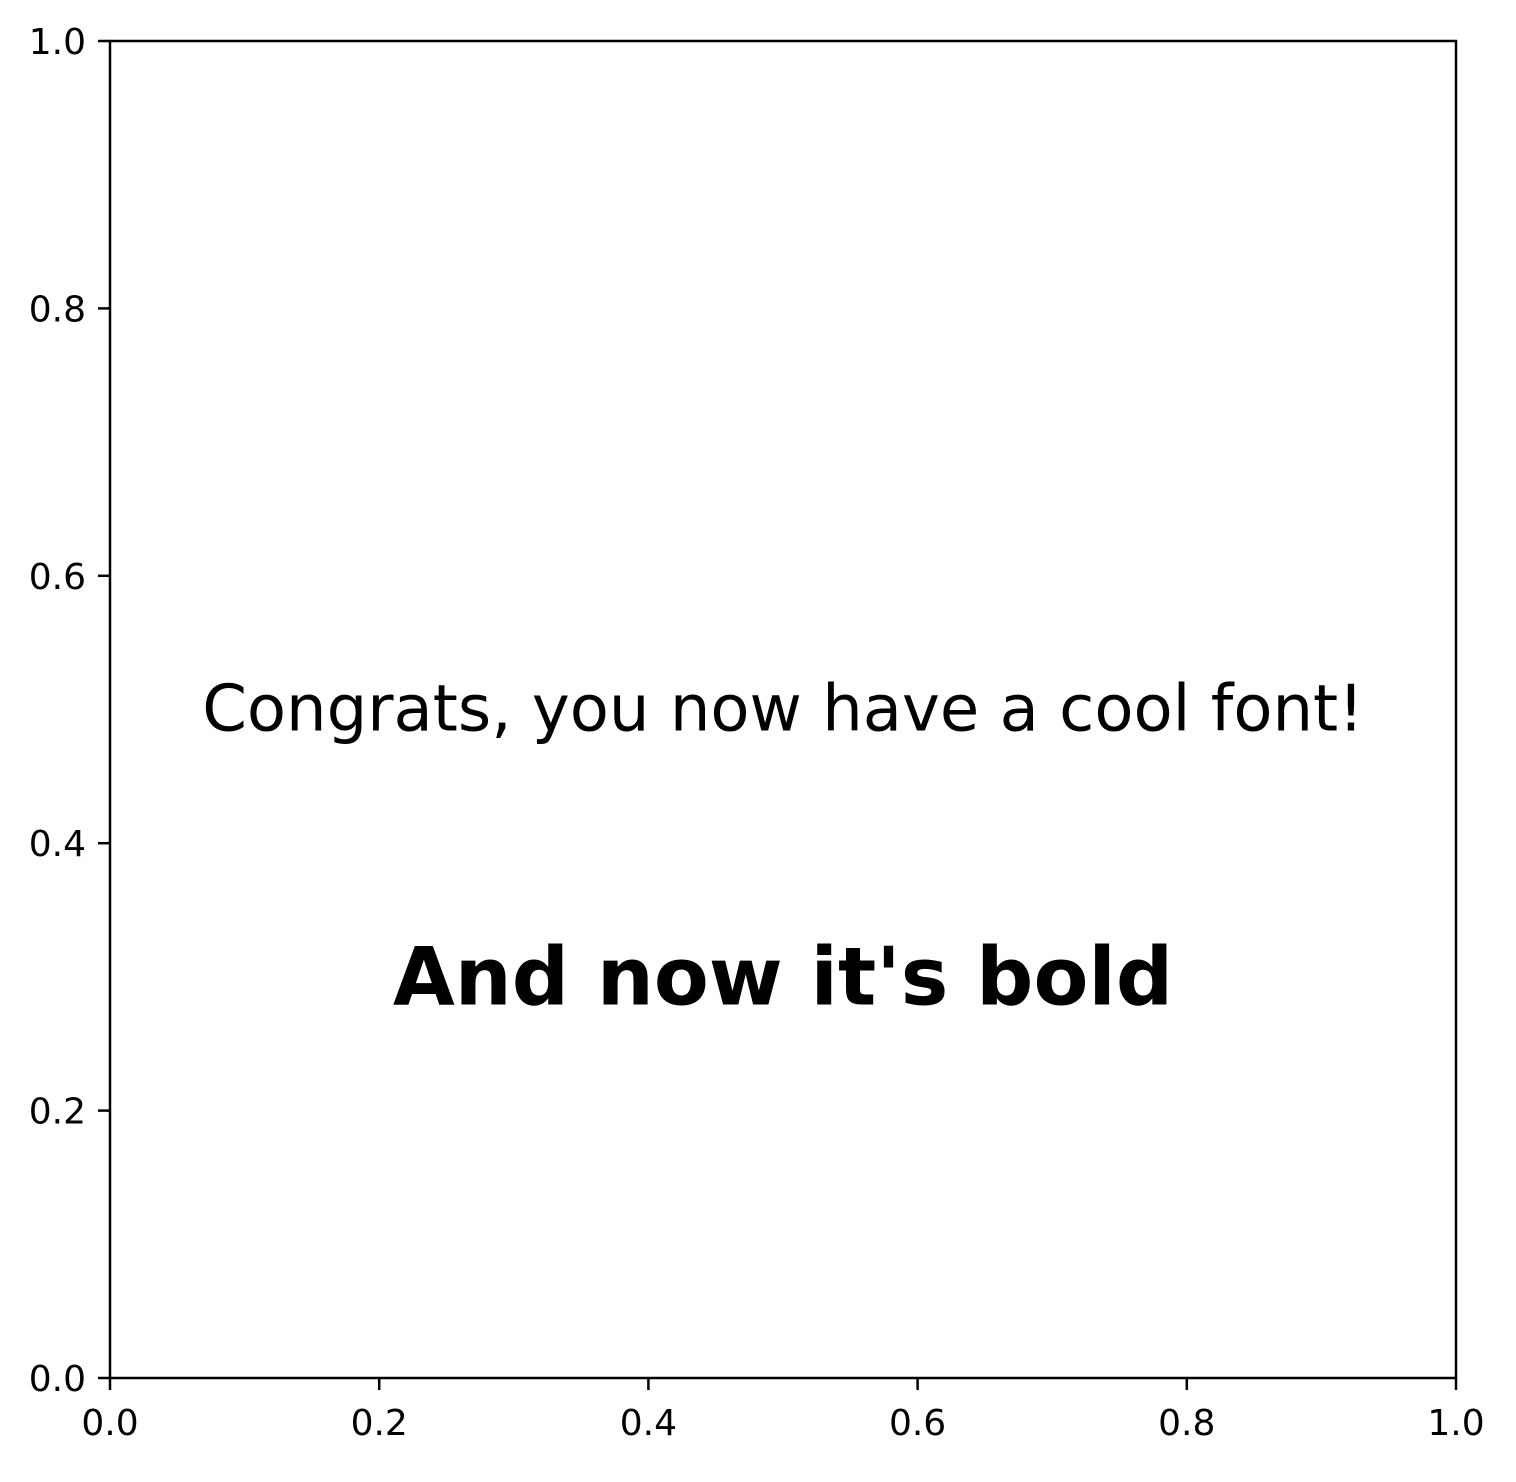 Image resolution: width=1516 pixels, height=1482 pixels. Describe the element at coordinates (57, 577) in the screenshot. I see `y-tick-label: 0.6` at that location.